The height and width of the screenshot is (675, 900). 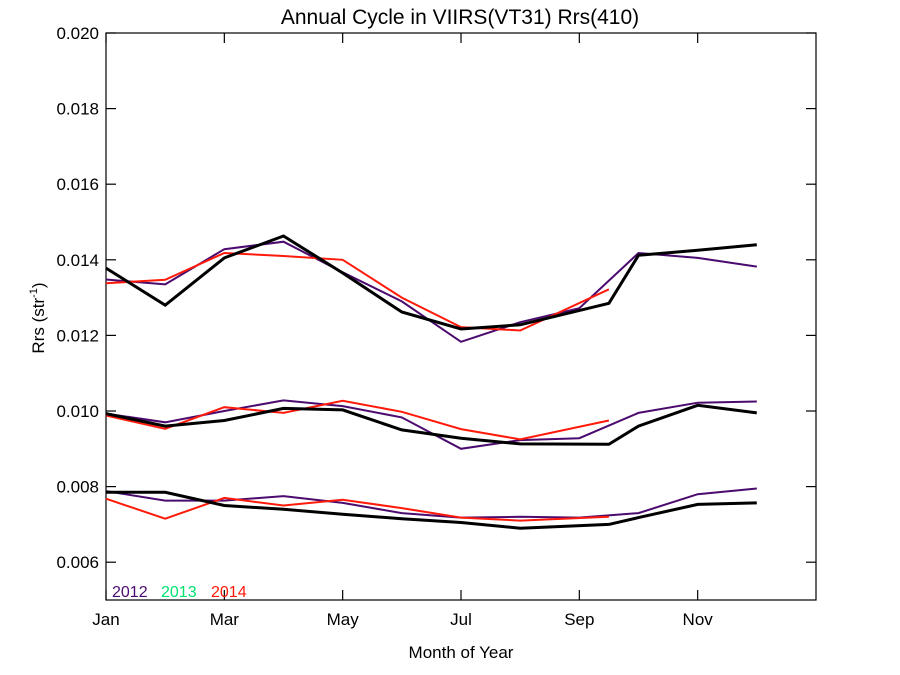 What do you see at coordinates (77, 335) in the screenshot?
I see `y-tick-label: 0.012` at bounding box center [77, 335].